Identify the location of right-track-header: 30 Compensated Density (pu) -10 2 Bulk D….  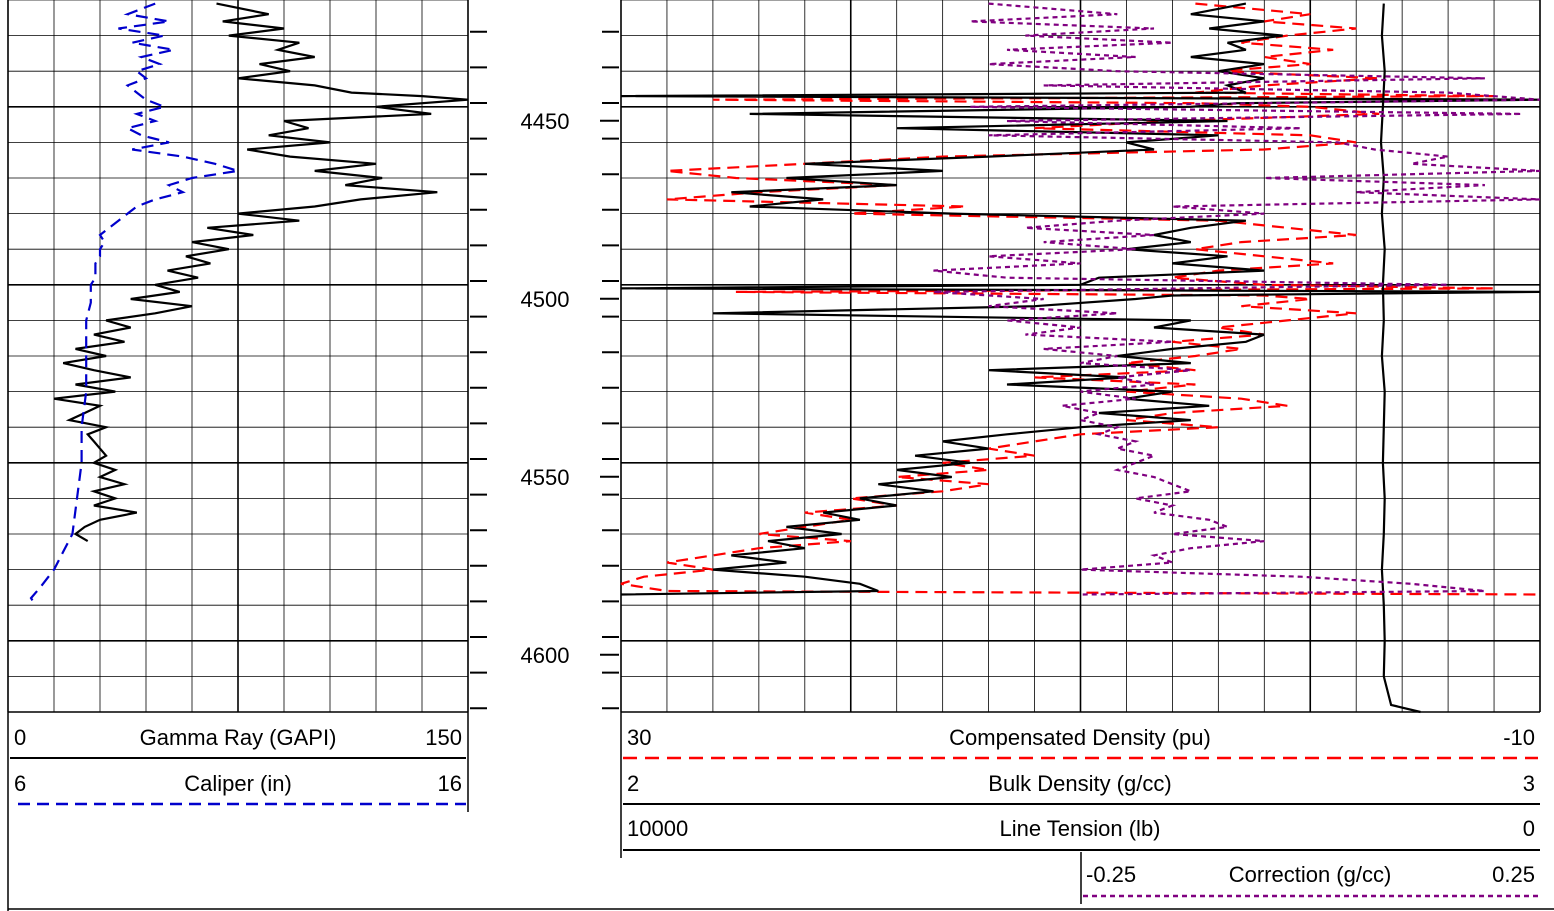
(1080, 807).